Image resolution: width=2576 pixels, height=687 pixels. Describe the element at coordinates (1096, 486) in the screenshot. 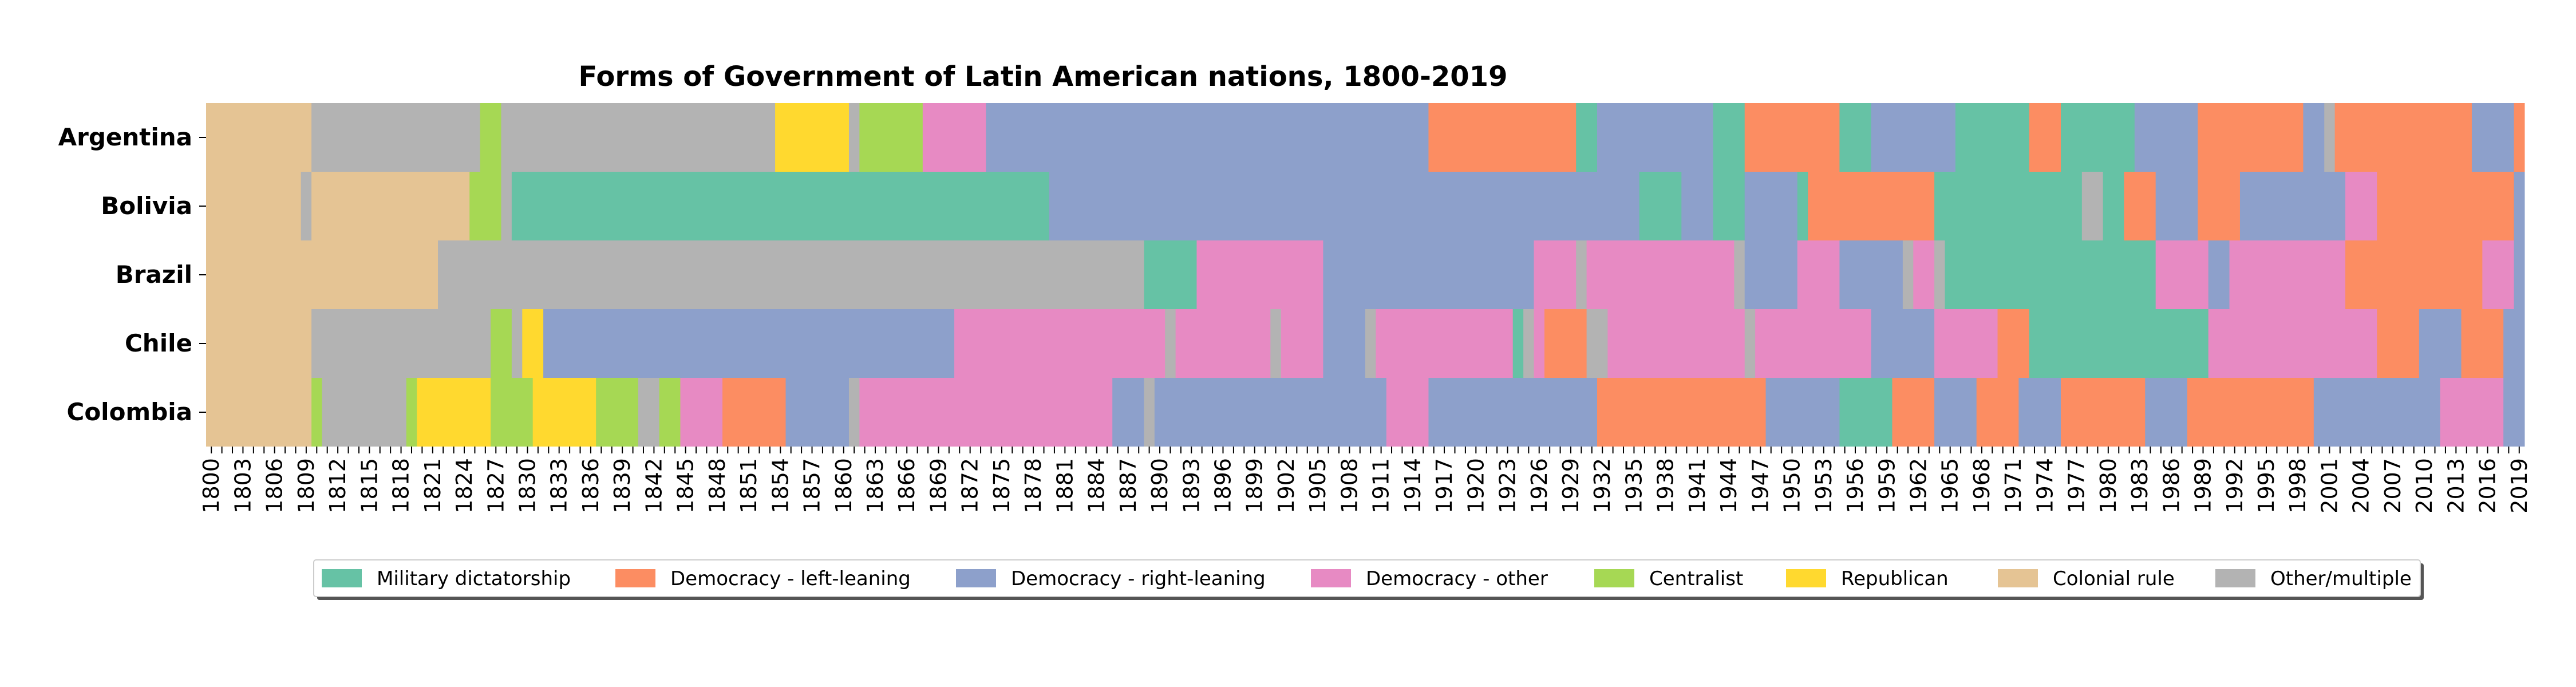

I see `x-tick-label-1884: 1884` at that location.